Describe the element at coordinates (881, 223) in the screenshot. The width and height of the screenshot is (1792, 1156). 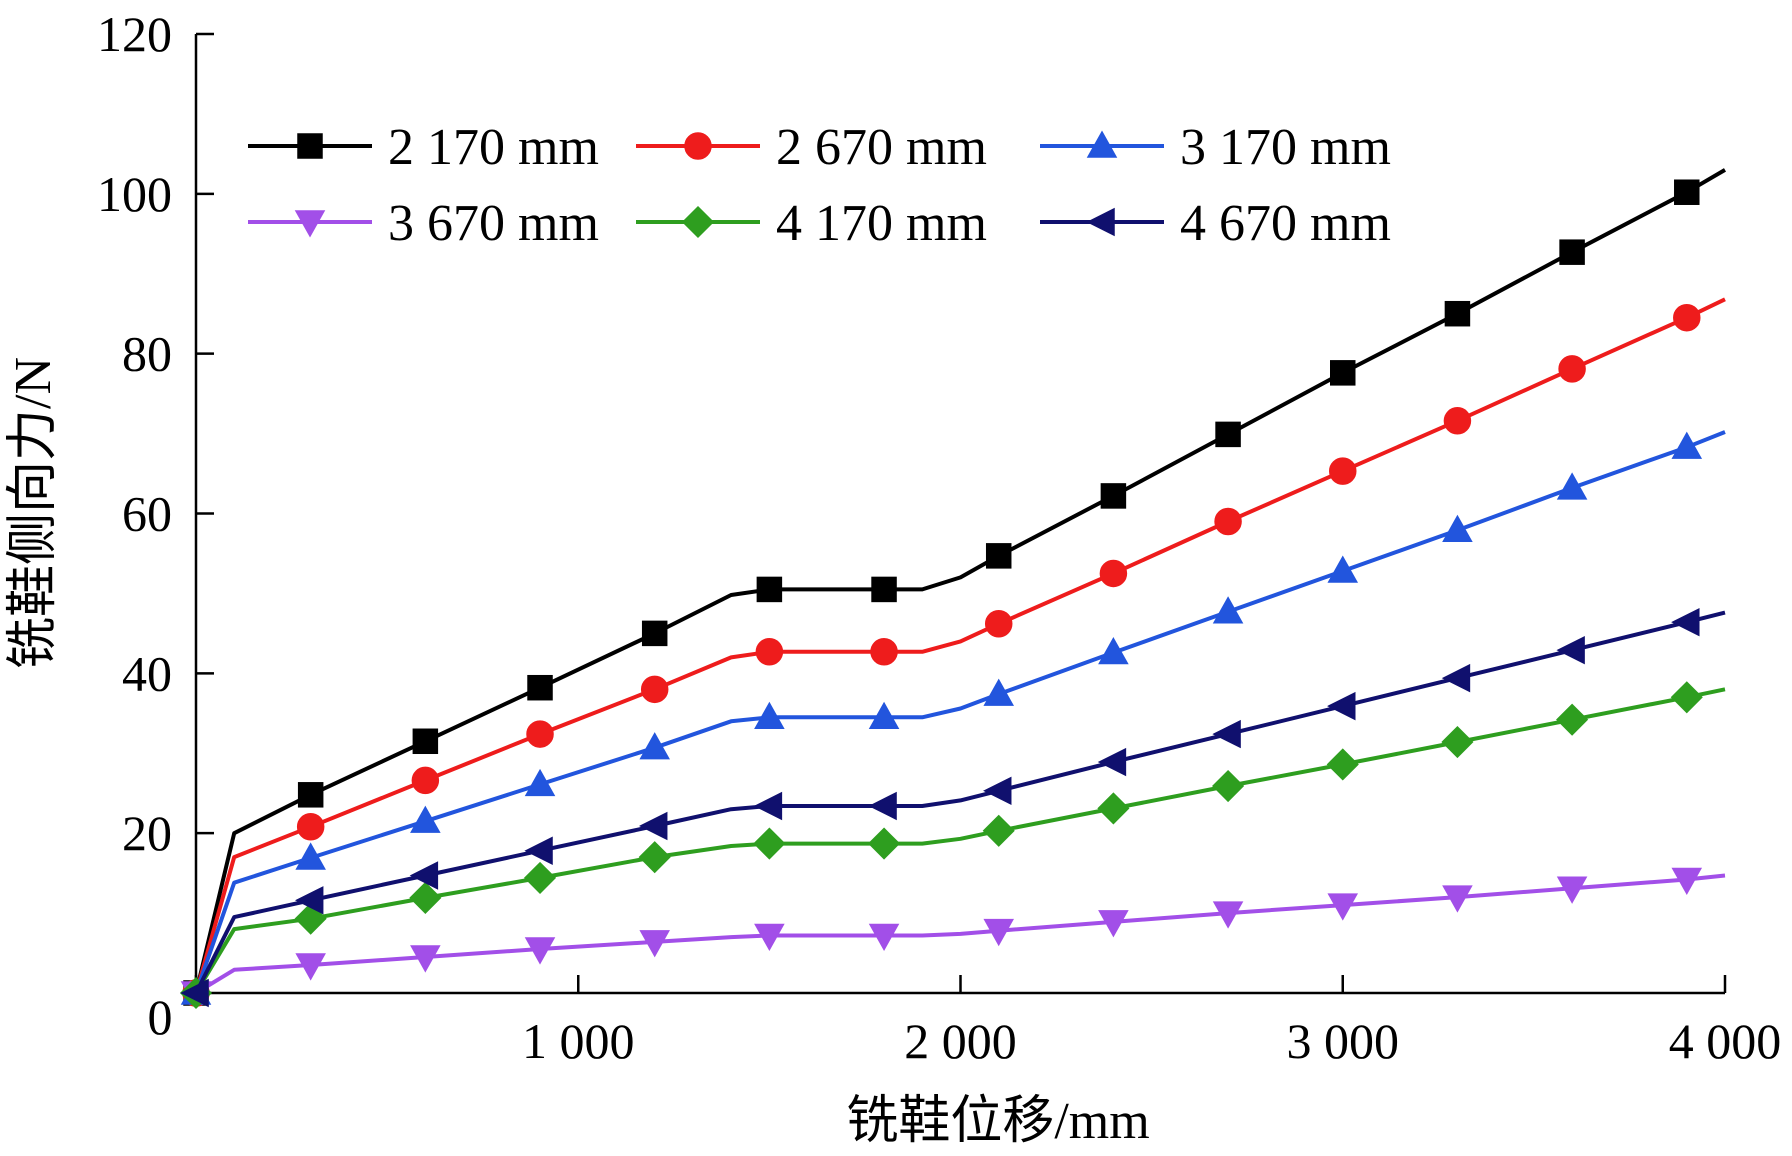
I see `legend-label: 4 170 mm` at that location.